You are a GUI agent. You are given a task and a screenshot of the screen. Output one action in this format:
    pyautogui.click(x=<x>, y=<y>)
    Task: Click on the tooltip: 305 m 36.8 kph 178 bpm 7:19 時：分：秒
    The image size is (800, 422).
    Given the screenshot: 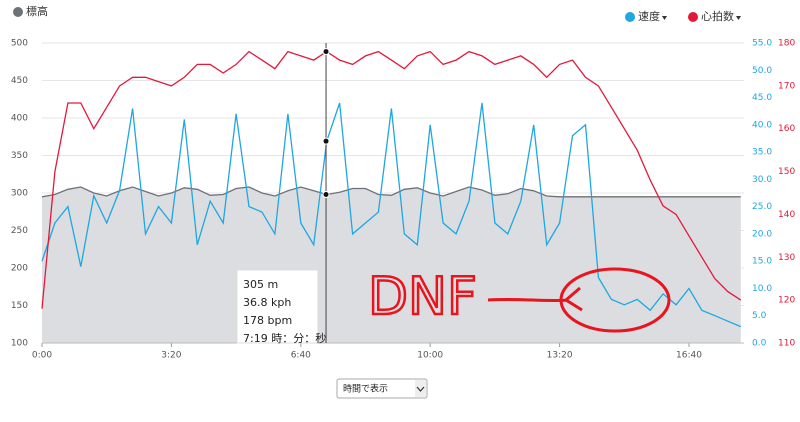 What is the action you would take?
    pyautogui.click(x=281, y=307)
    